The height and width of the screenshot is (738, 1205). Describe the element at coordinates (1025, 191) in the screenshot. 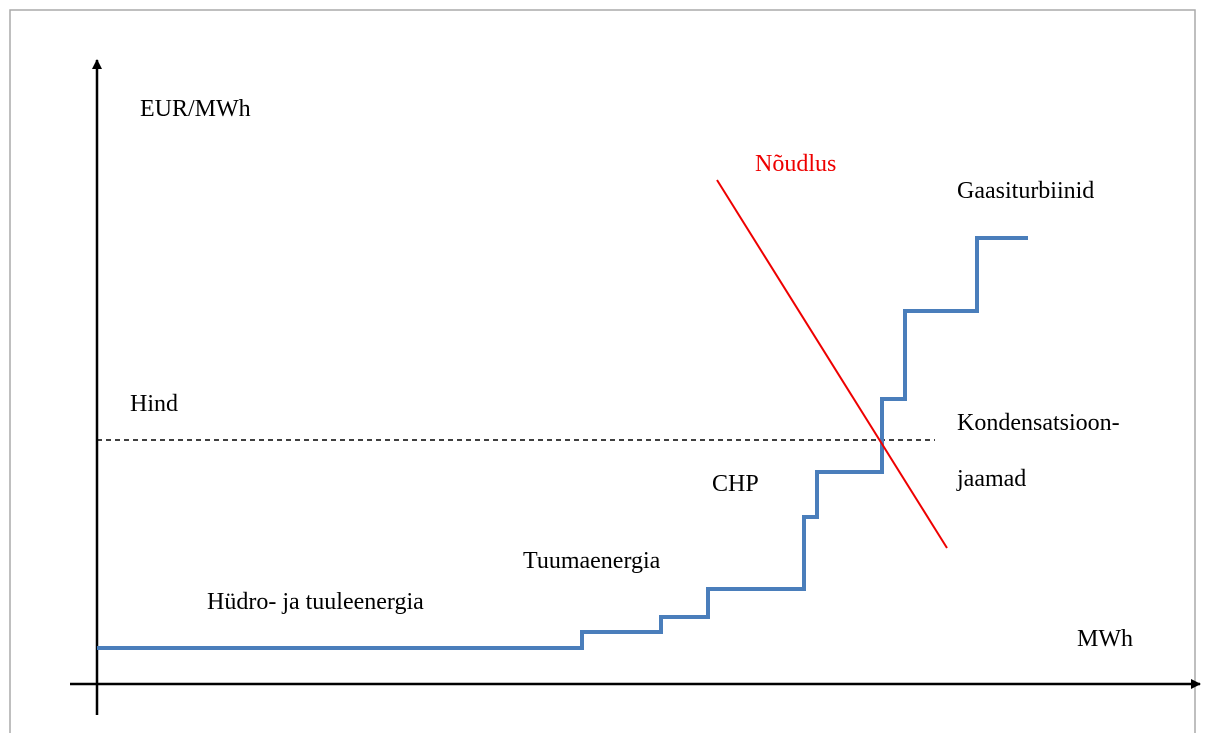

I see `segment-label: Gaasiturbiinid` at that location.